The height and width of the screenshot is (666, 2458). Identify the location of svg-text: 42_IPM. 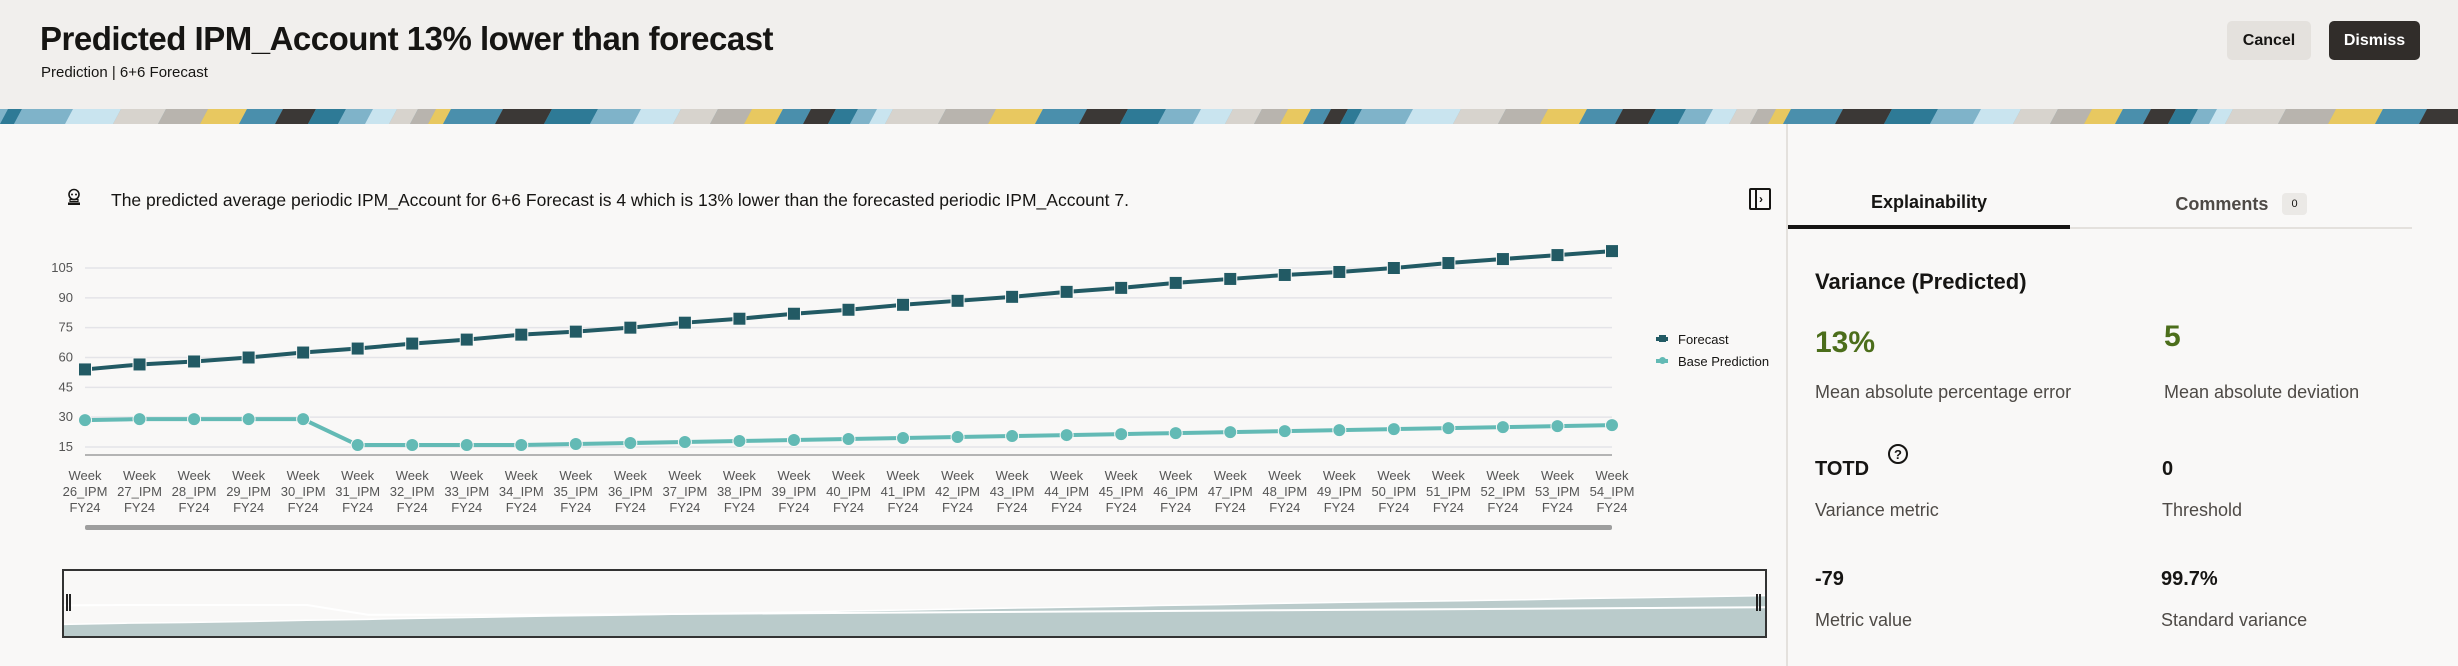
(957, 491).